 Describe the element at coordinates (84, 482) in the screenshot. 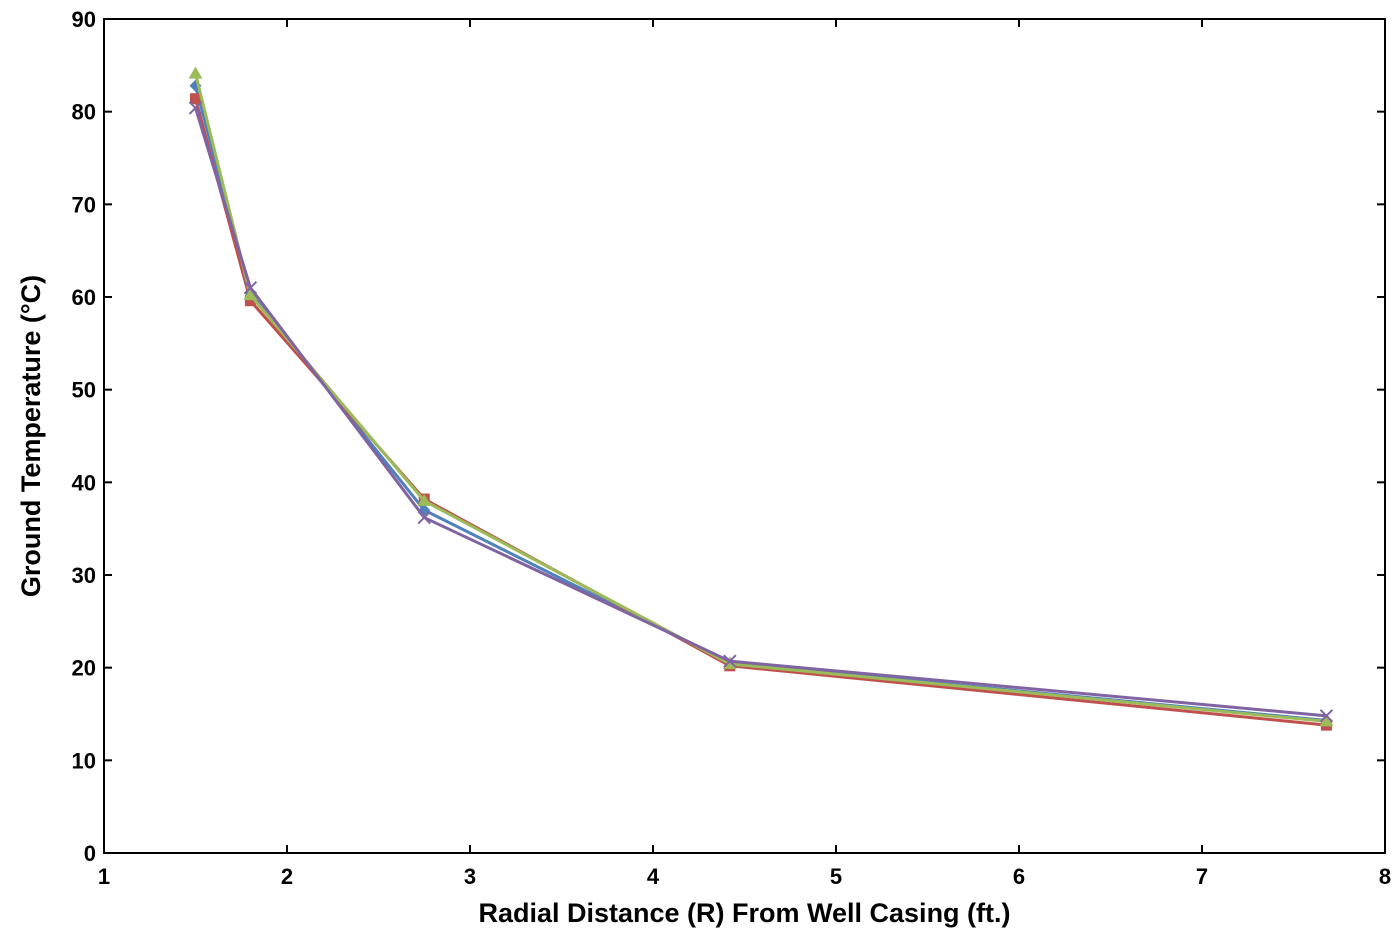

I see `y-tick-label: 40` at that location.